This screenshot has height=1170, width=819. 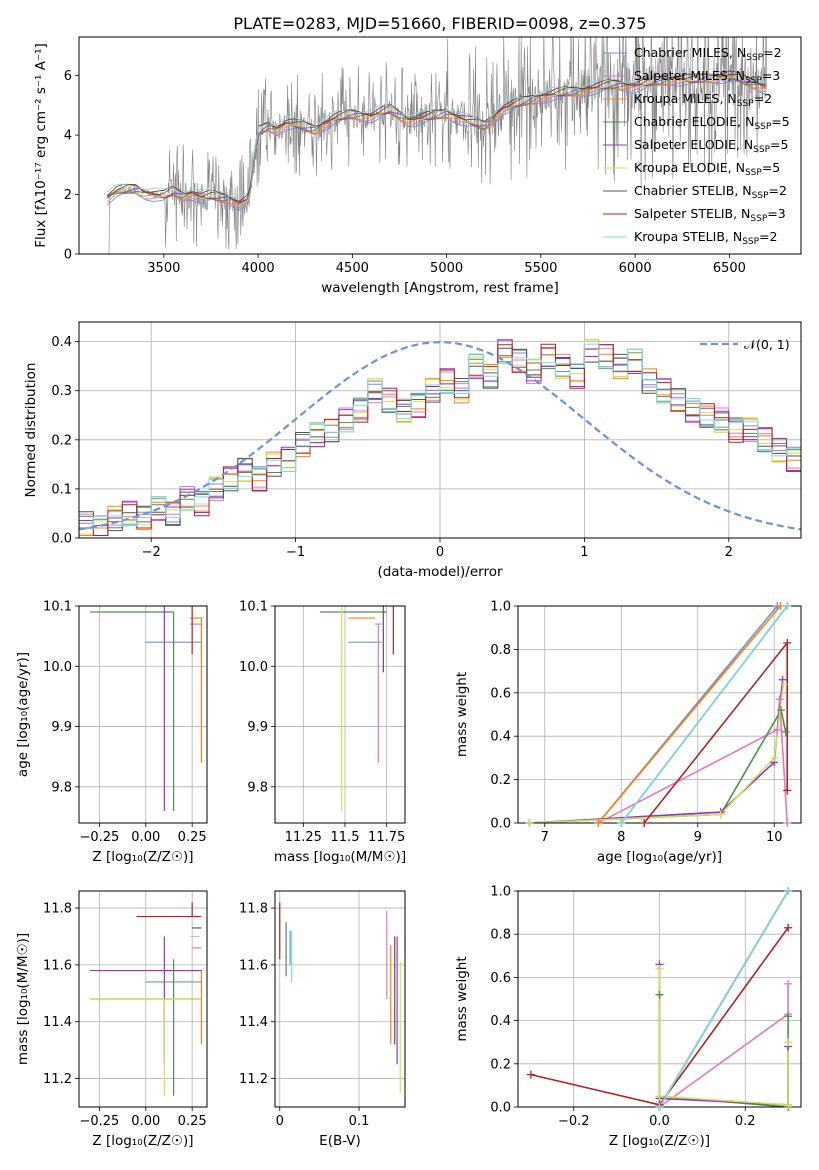 I want to click on legend-entry: Salpeter ELODIE, NSSP=5, so click(x=711, y=146).